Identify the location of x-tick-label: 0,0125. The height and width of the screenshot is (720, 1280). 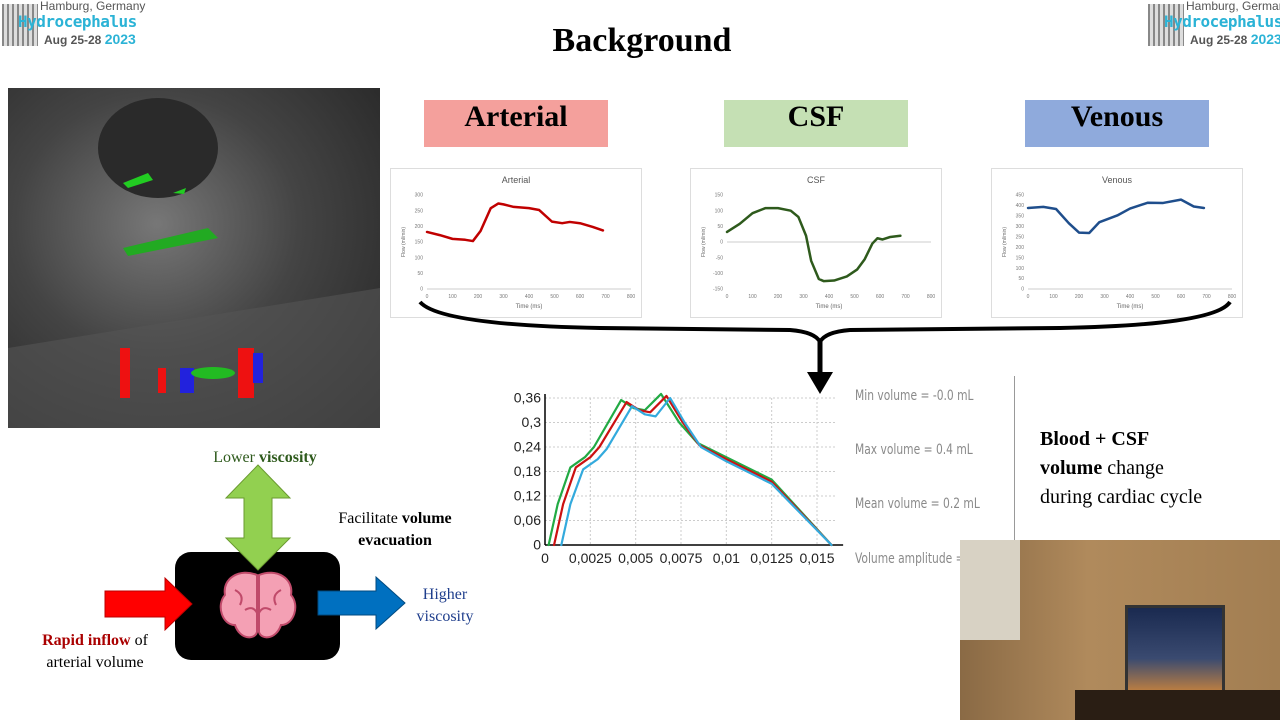
(771, 558).